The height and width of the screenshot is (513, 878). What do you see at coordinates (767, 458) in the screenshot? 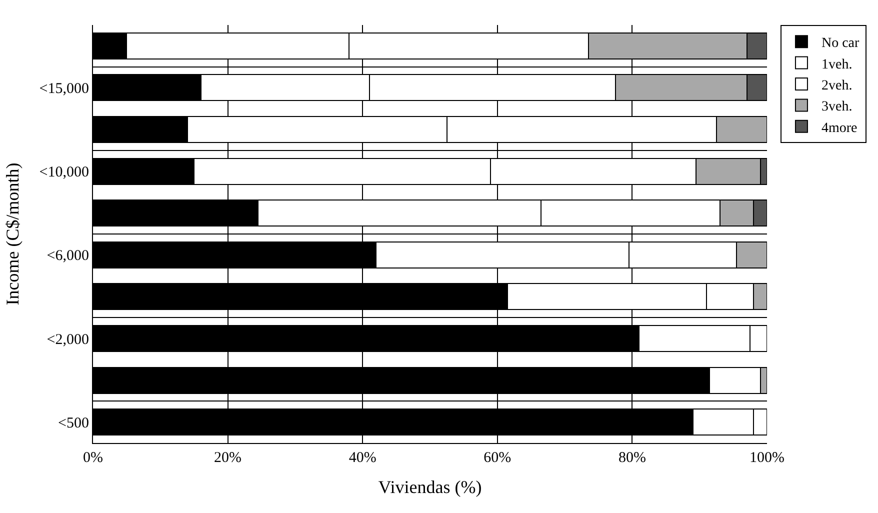
I see `x-tick-label: 100%` at bounding box center [767, 458].